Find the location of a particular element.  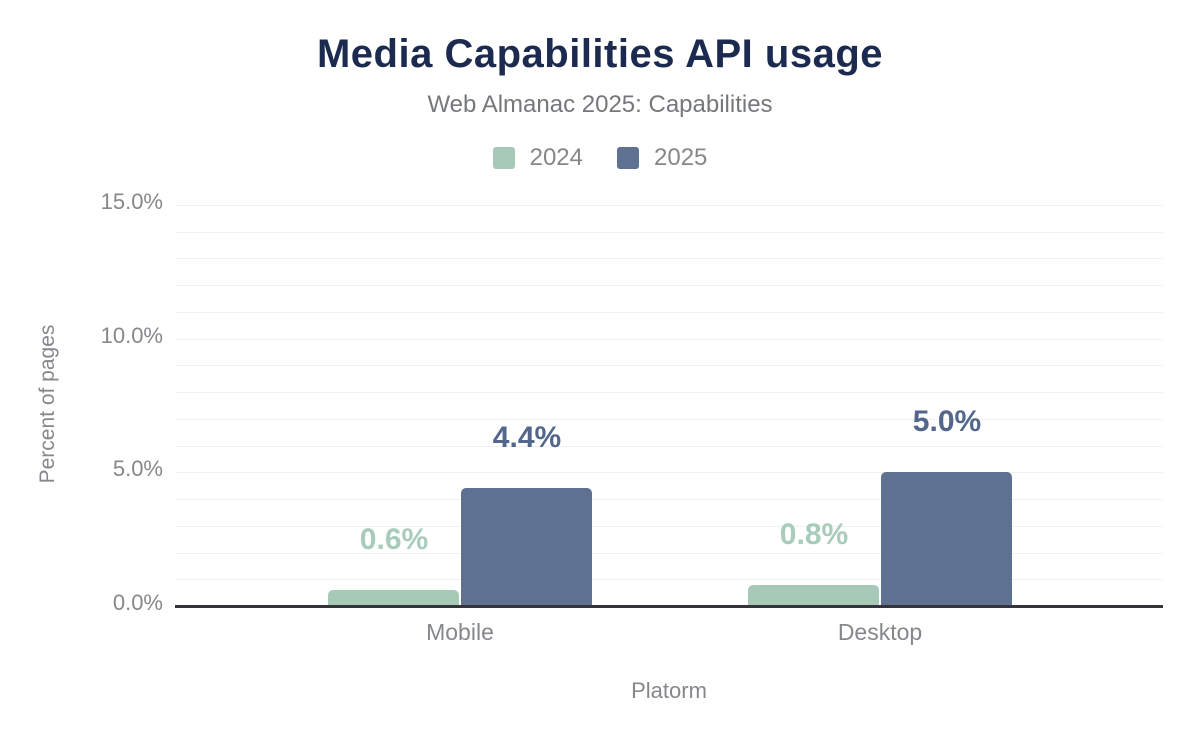

x-tick-label-mobile: Mobile is located at coordinates (460, 632).